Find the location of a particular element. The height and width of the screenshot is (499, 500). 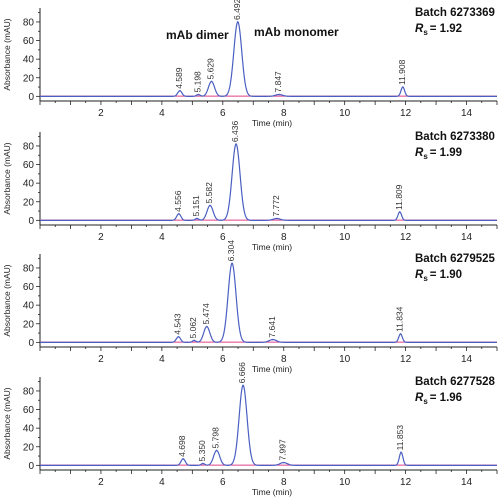

rs-value: = 1.92 is located at coordinates (446, 29).